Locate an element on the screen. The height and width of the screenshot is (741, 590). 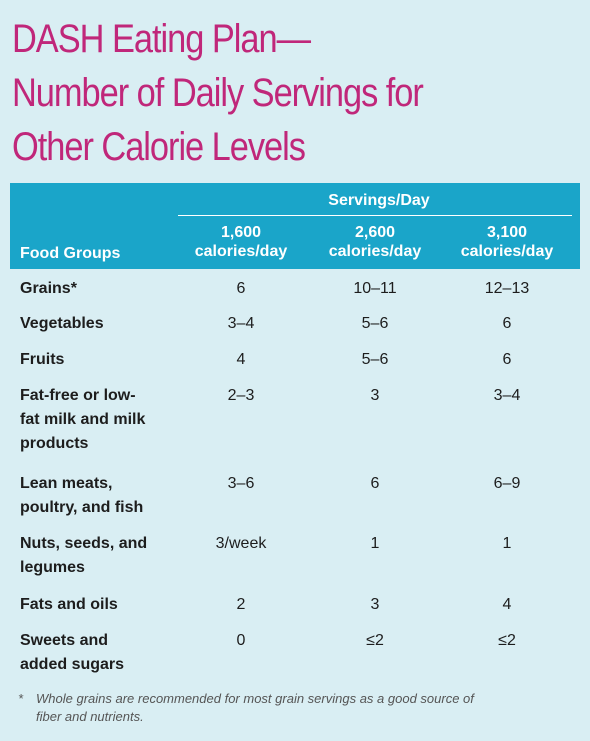
food-group-cell: Fats and oils is located at coordinates (100, 605).